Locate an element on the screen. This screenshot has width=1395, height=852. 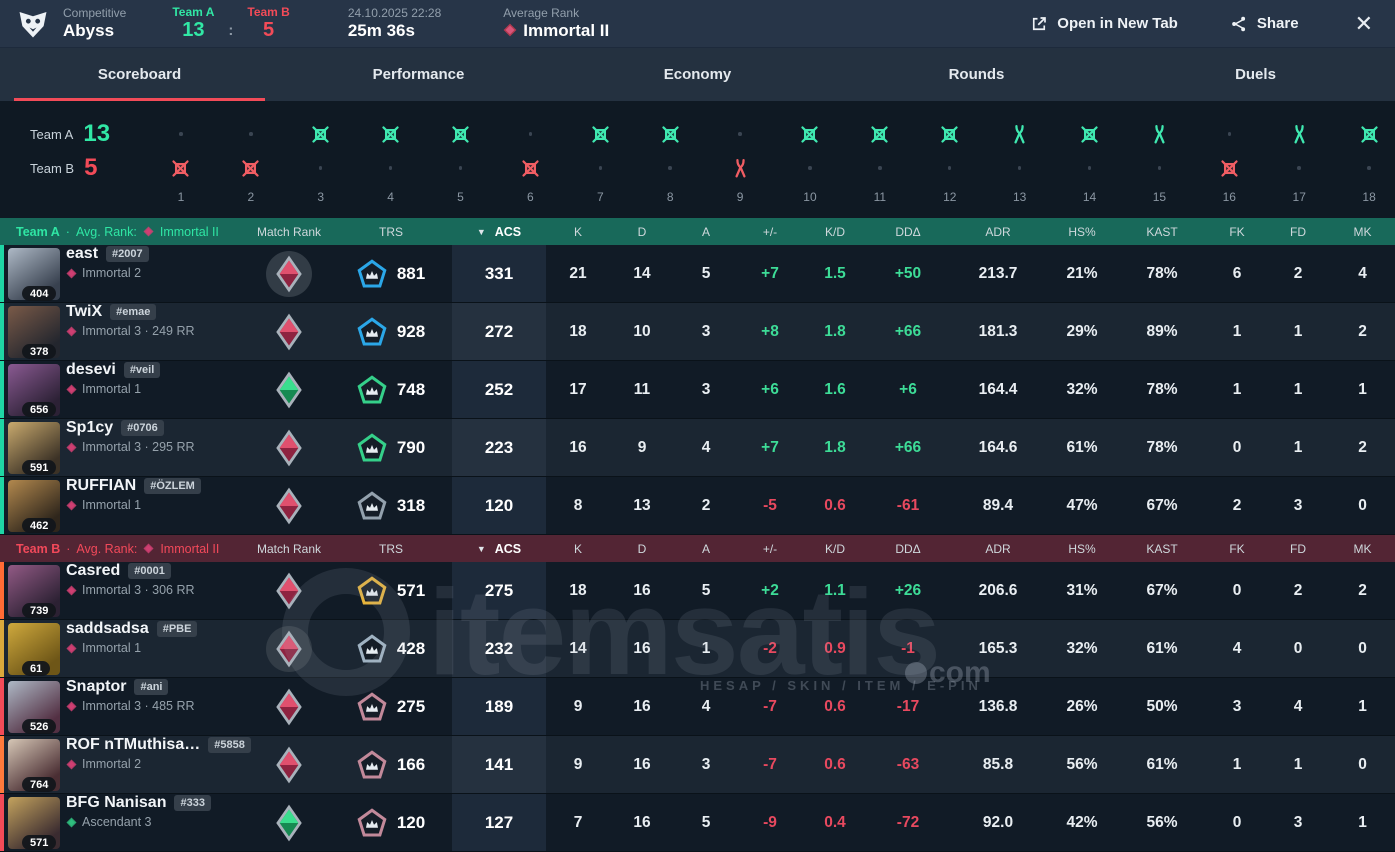
round-16-team-b is located at coordinates (1229, 168).